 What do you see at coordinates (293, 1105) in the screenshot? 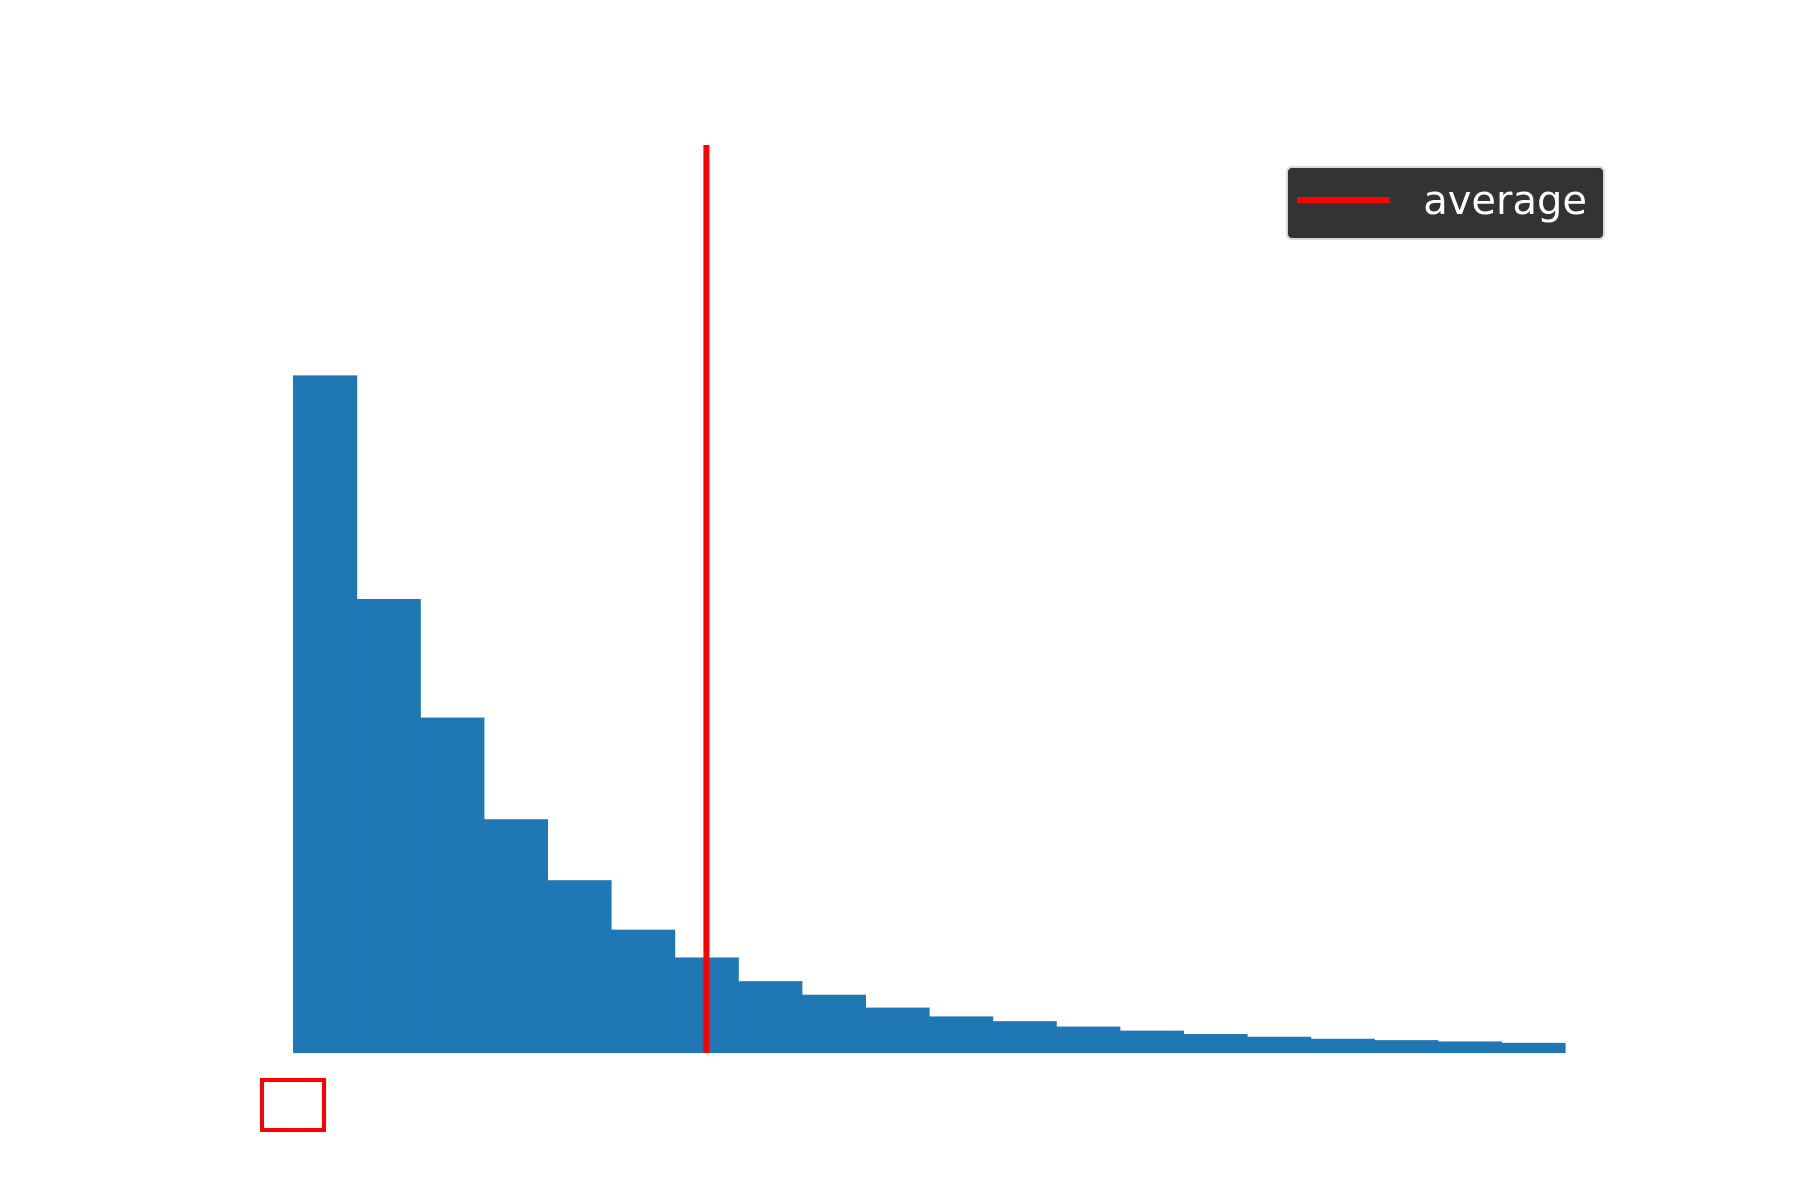
I see `marker-box` at bounding box center [293, 1105].